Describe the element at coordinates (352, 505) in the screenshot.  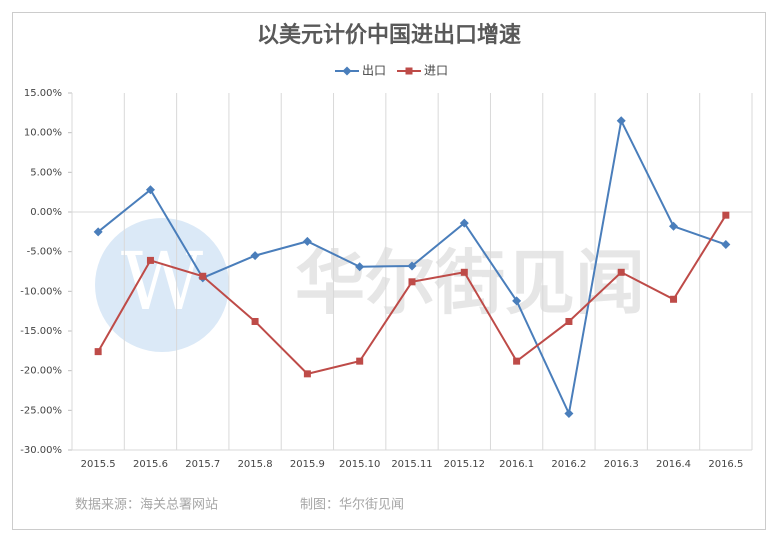
I see `credit: 制图：华尔街见闻` at that location.